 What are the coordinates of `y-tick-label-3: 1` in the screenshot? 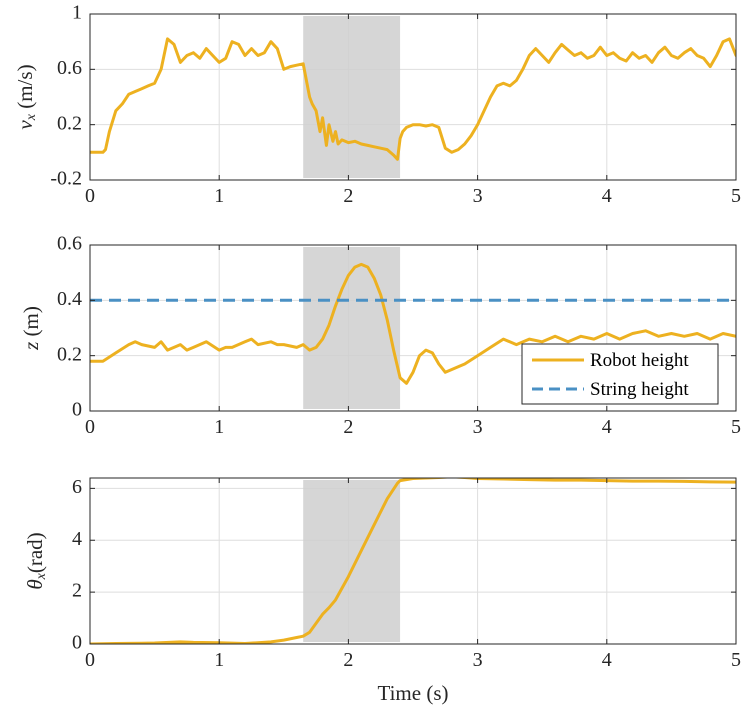 It's located at (77, 13).